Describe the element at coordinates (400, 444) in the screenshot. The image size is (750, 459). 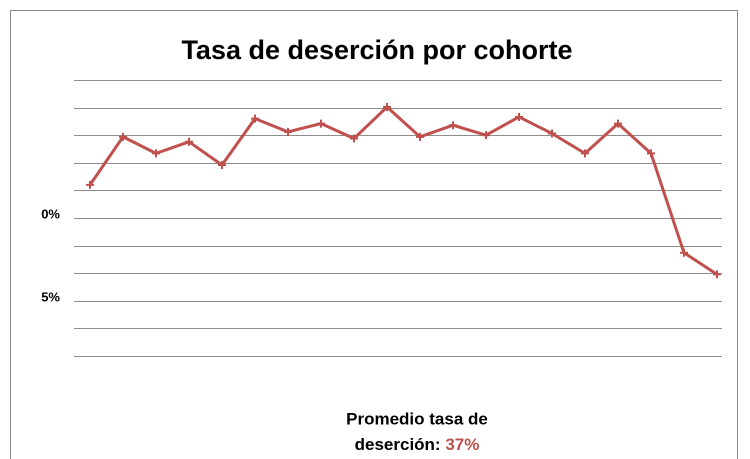
I see `footer-label: deserción:` at that location.